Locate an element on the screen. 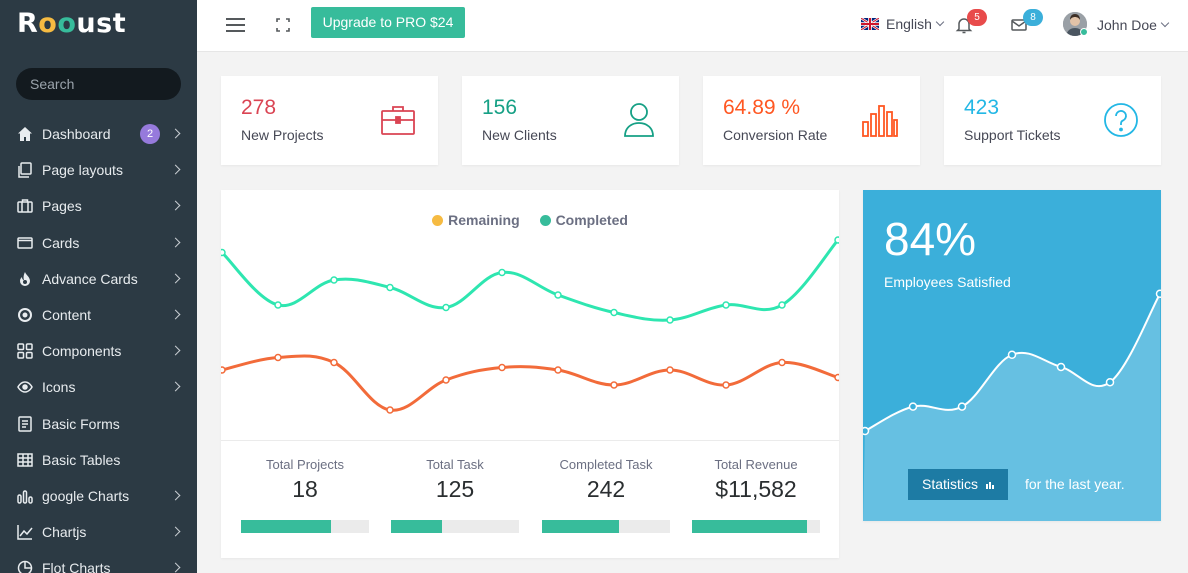 Image resolution: width=1188 pixels, height=573 pixels. language-selector: English is located at coordinates (903, 24).